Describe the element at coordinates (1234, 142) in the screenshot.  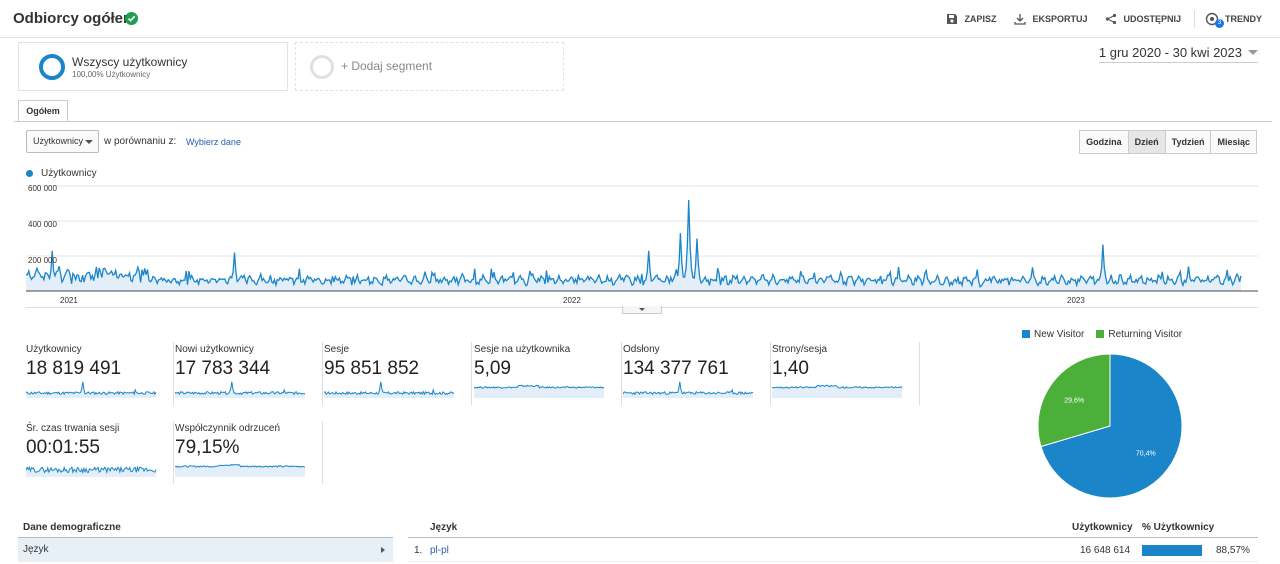
I see `granularity-month: Miesiąc` at that location.